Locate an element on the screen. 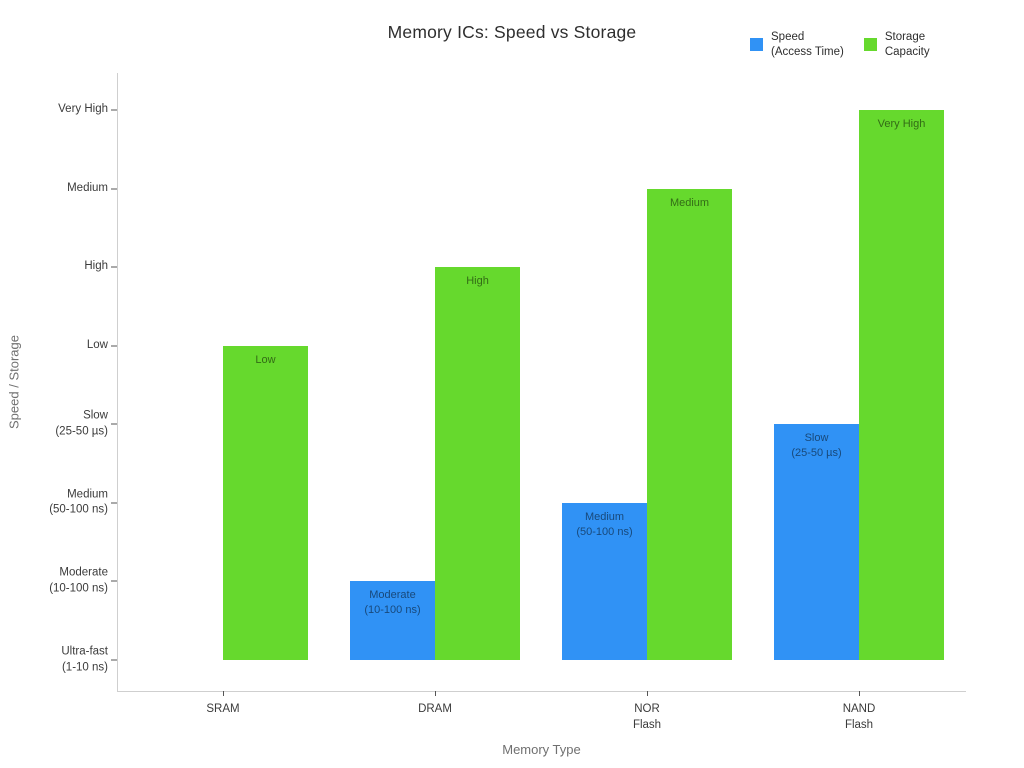 The image size is (1024, 768). legend: Speed (Access Time) Storage Capacity is located at coordinates (840, 44).